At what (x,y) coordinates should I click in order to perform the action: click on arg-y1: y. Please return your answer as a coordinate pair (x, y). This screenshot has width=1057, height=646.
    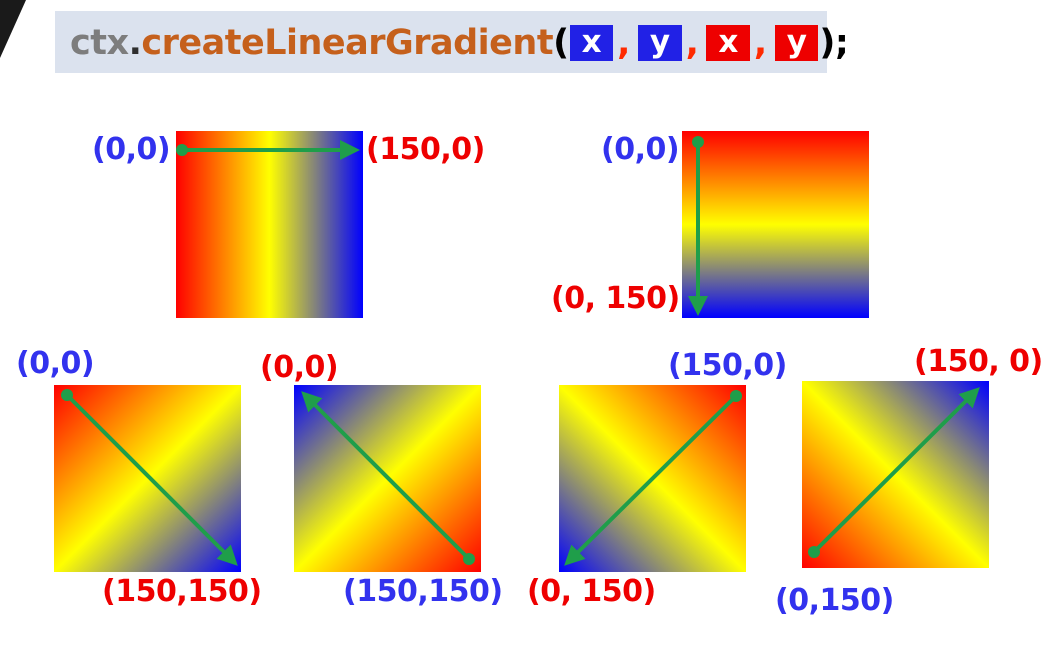
    Looking at the image, I should click on (796, 43).